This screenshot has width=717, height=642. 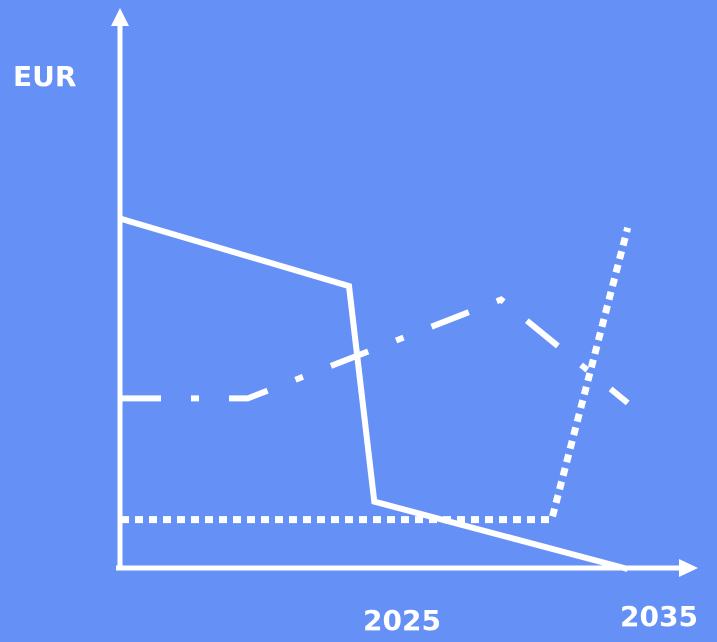 I want to click on x-tick-label-2035: 2035, so click(x=659, y=616).